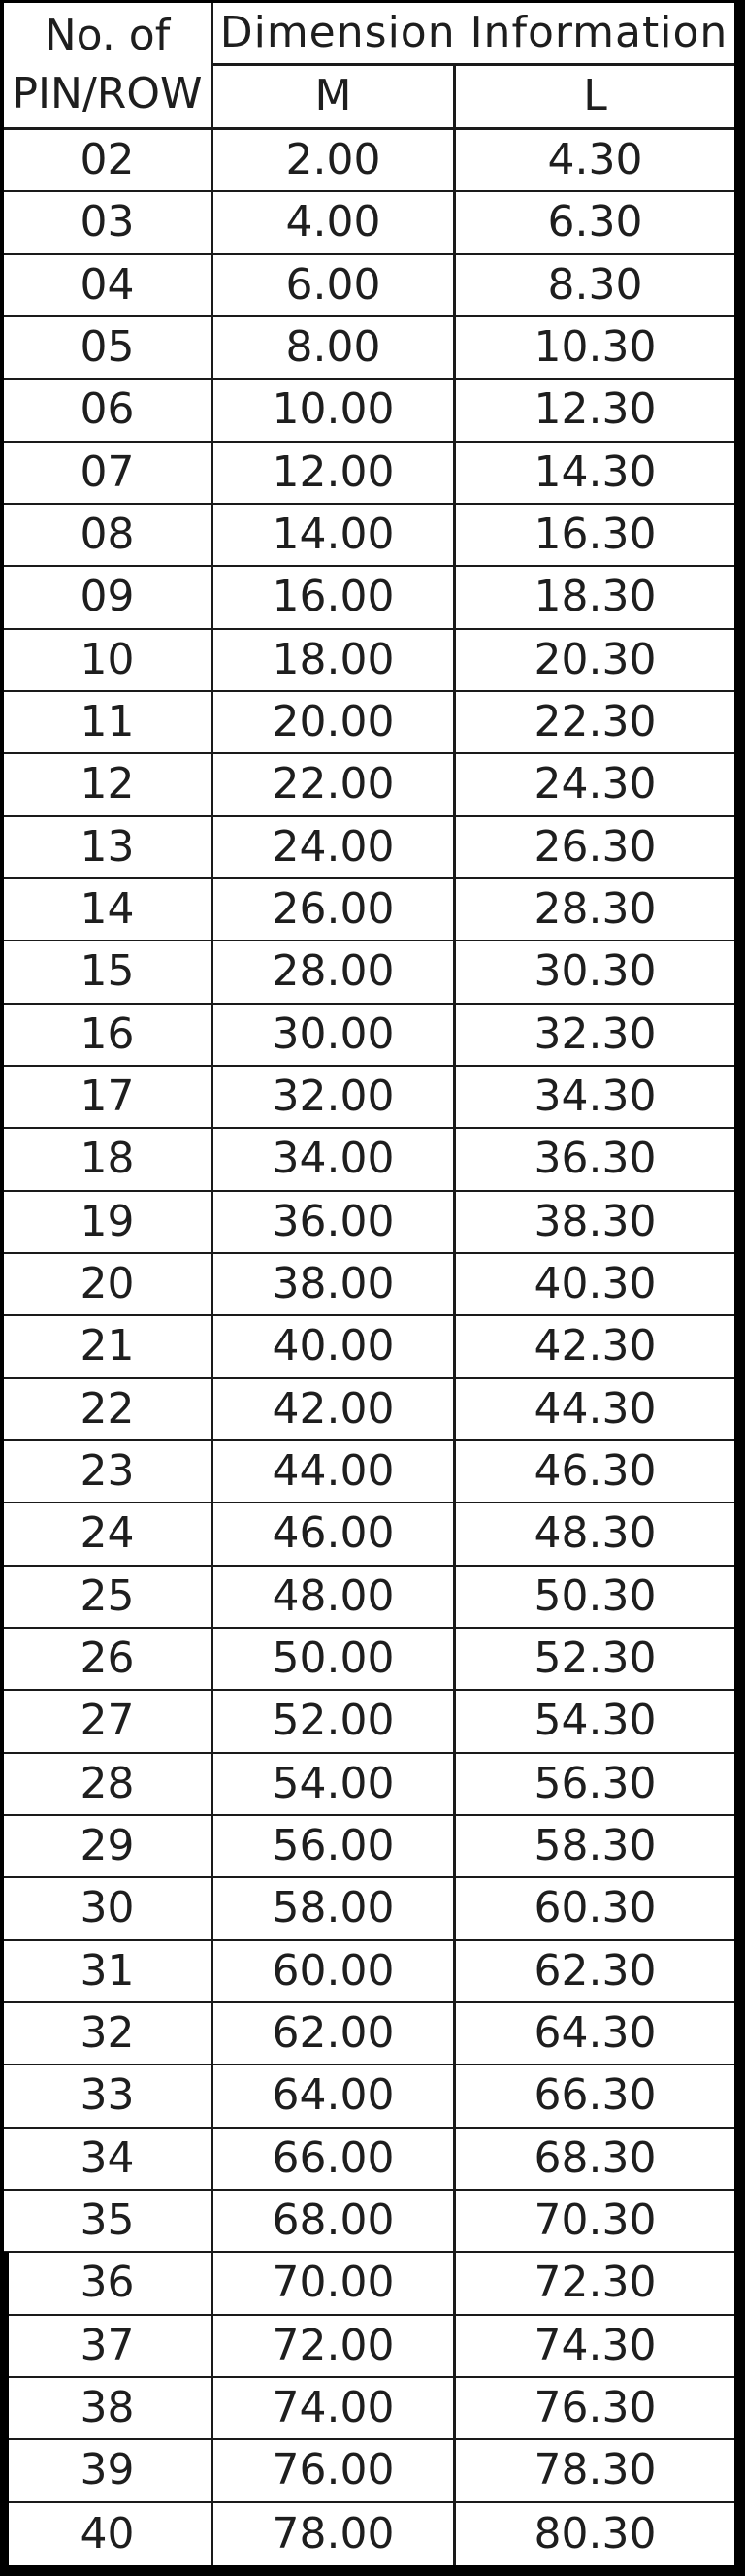  Describe the element at coordinates (335, 1285) in the screenshot. I see `cell-dimension-m: 38.00` at that location.